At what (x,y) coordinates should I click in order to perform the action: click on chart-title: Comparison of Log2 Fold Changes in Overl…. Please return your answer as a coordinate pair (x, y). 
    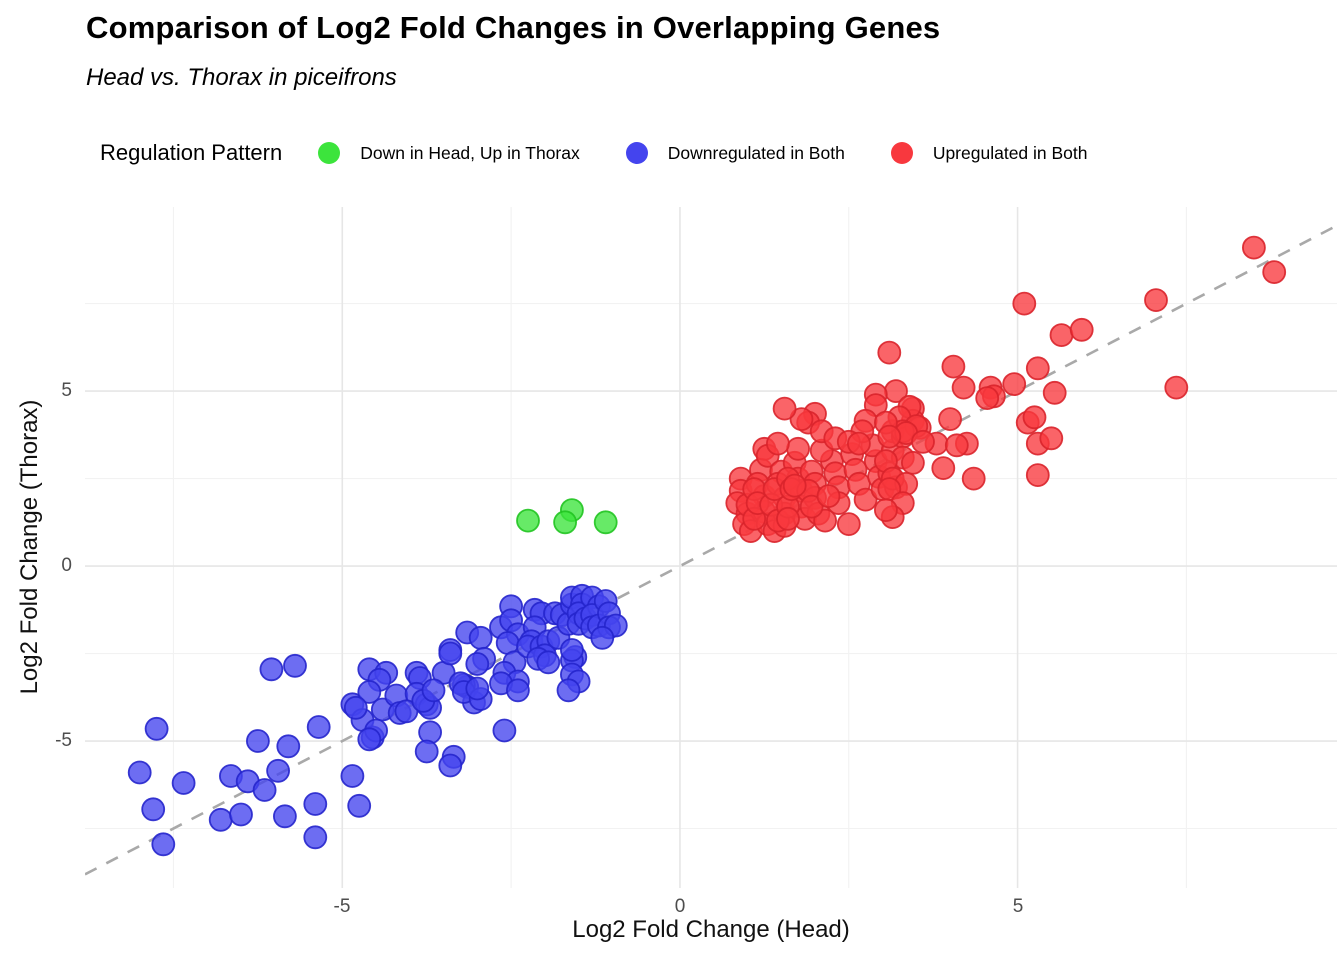
    Looking at the image, I should click on (513, 27).